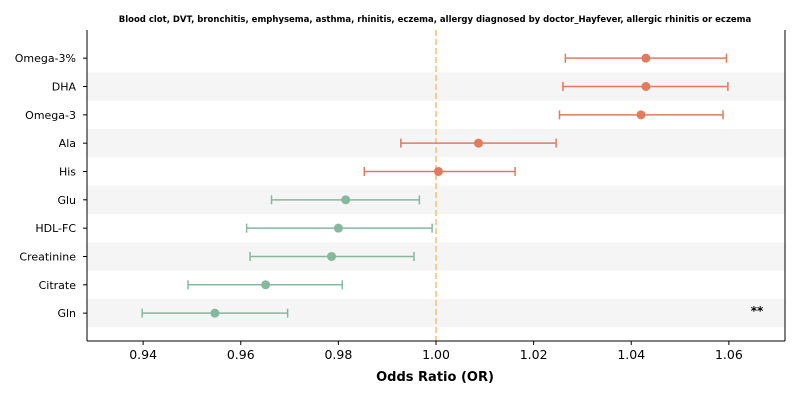 This screenshot has width=800, height=400. What do you see at coordinates (58, 285) in the screenshot?
I see `y-tick-label: Citrate` at bounding box center [58, 285].